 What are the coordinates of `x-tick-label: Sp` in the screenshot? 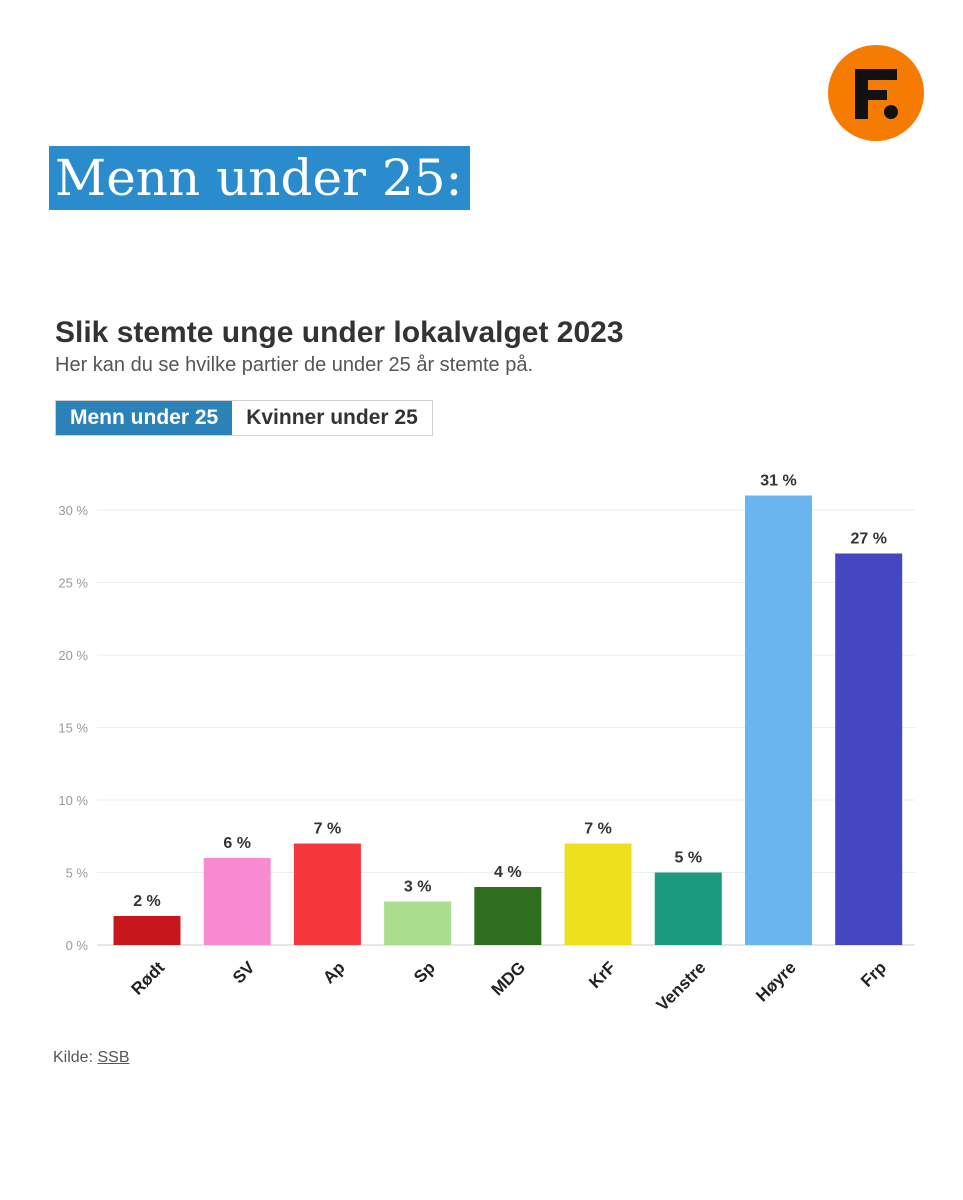 It's located at (424, 972).